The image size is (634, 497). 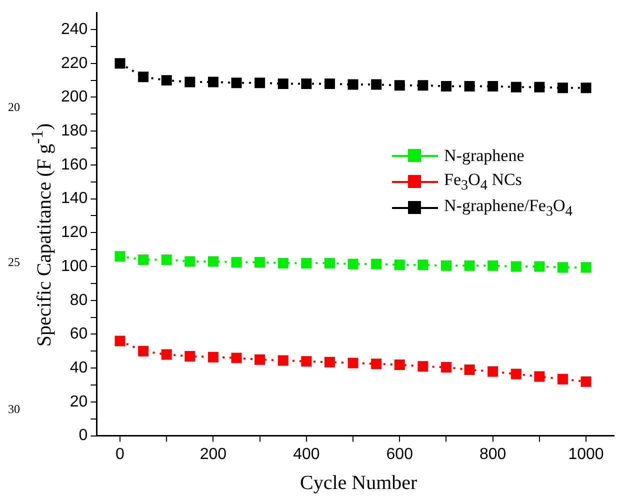 I want to click on y-tick-label: 100, so click(x=74, y=266).